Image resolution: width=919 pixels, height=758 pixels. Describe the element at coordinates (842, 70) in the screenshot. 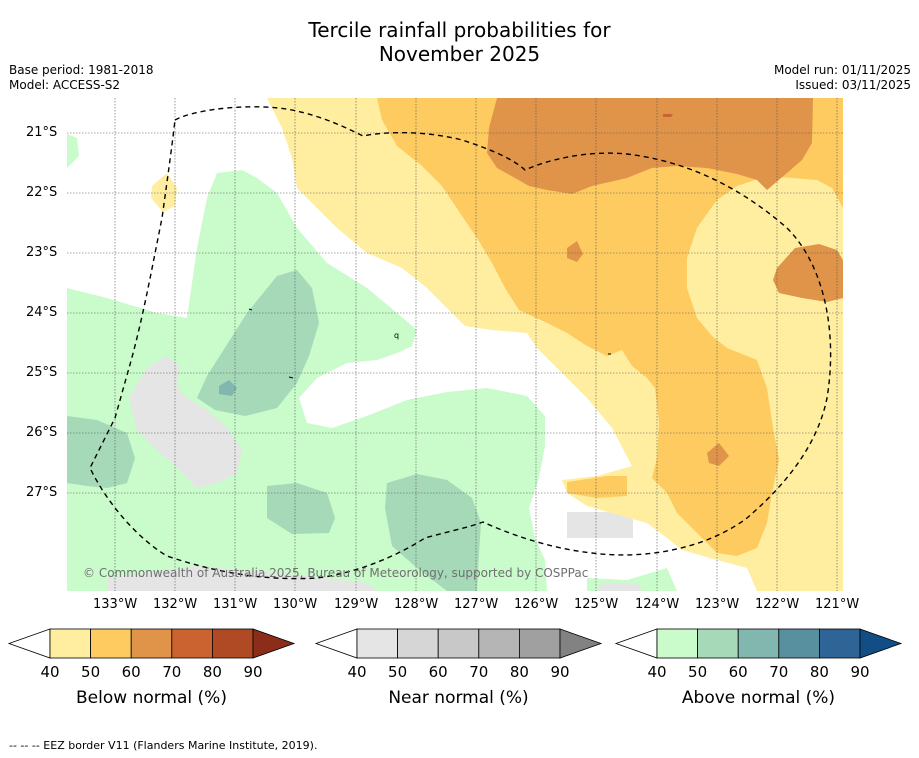

I see `model-run: Model run: 01/11/2025` at that location.